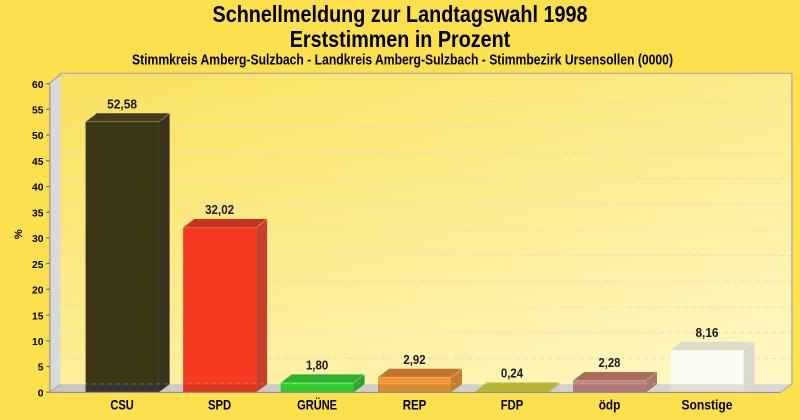 This screenshot has width=800, height=420. I want to click on svg-text: 32,02, so click(219, 209).